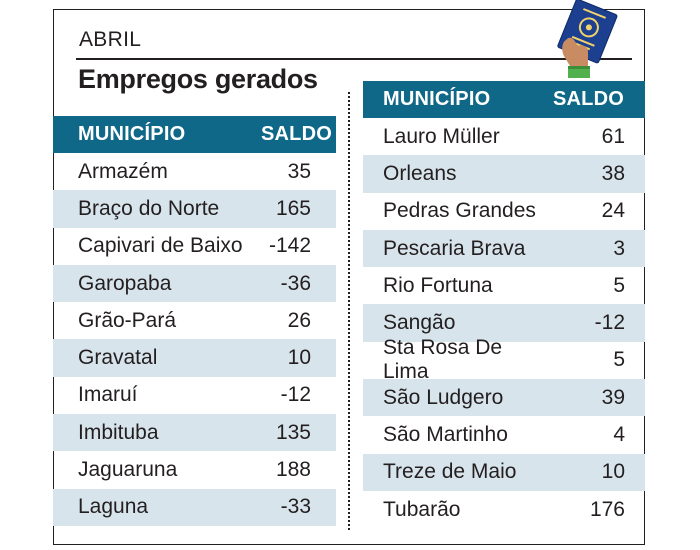  What do you see at coordinates (419, 323) in the screenshot?
I see `municipio-cell: Sangão` at bounding box center [419, 323].